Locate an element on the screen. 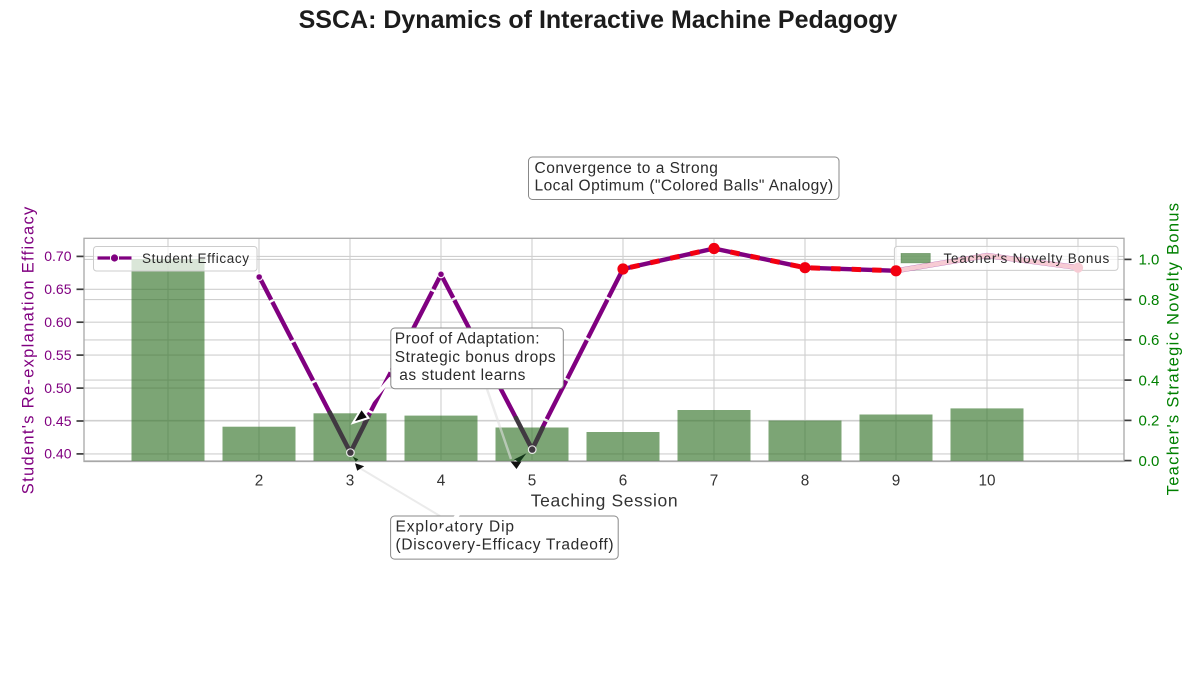  svg-text: 0.4 is located at coordinates (1149, 380).